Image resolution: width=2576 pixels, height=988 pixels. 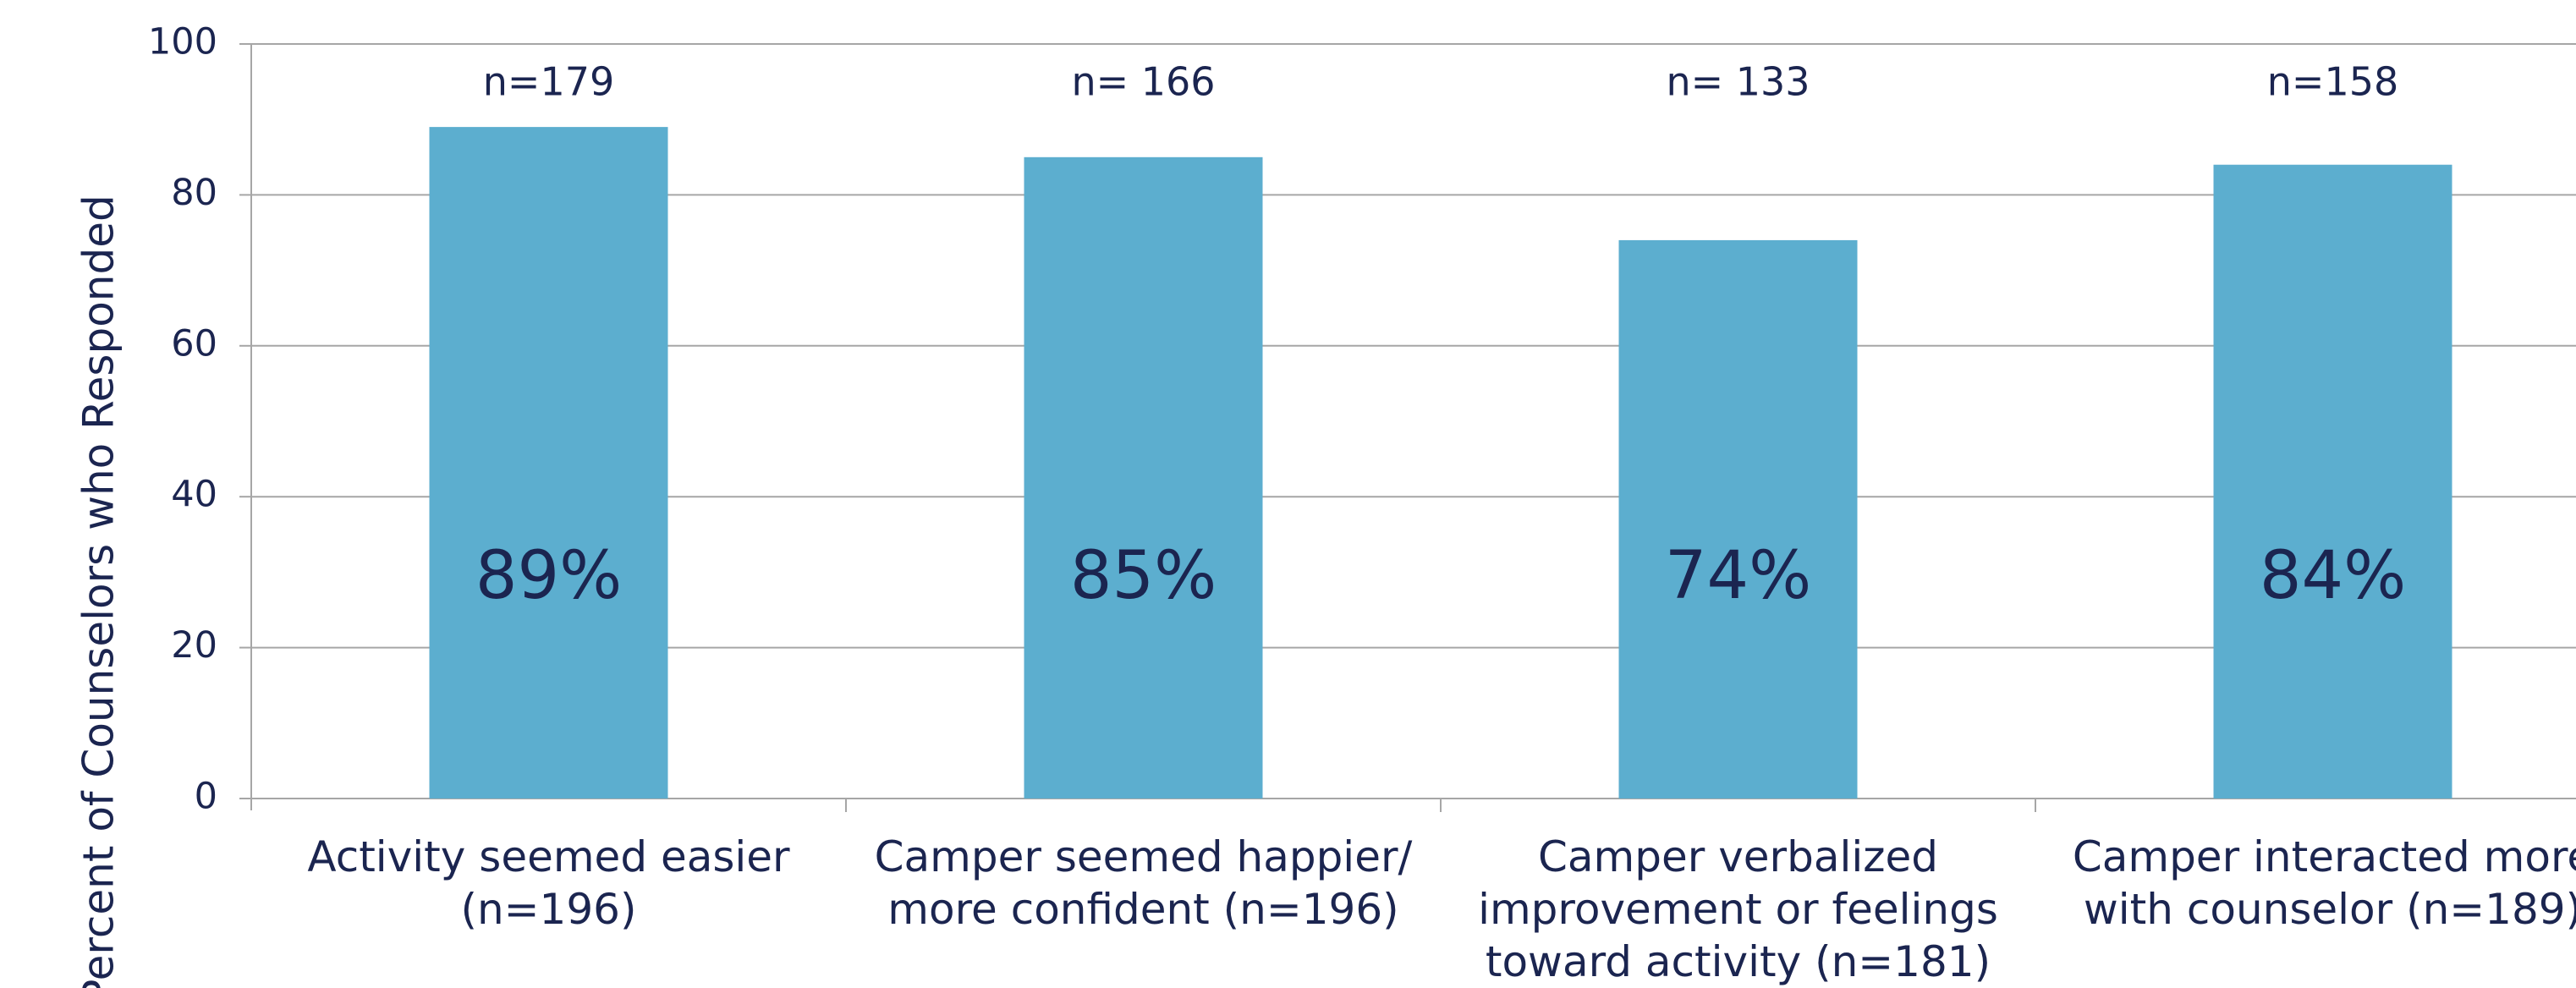 What do you see at coordinates (549, 82) in the screenshot?
I see `annotation: n=179` at bounding box center [549, 82].